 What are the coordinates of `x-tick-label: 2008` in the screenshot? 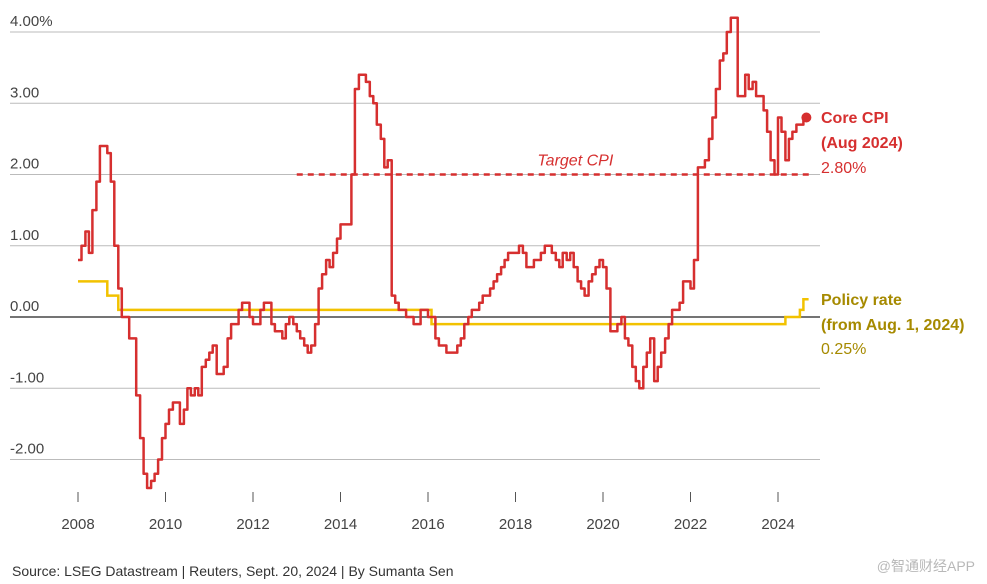 It's located at (77, 524).